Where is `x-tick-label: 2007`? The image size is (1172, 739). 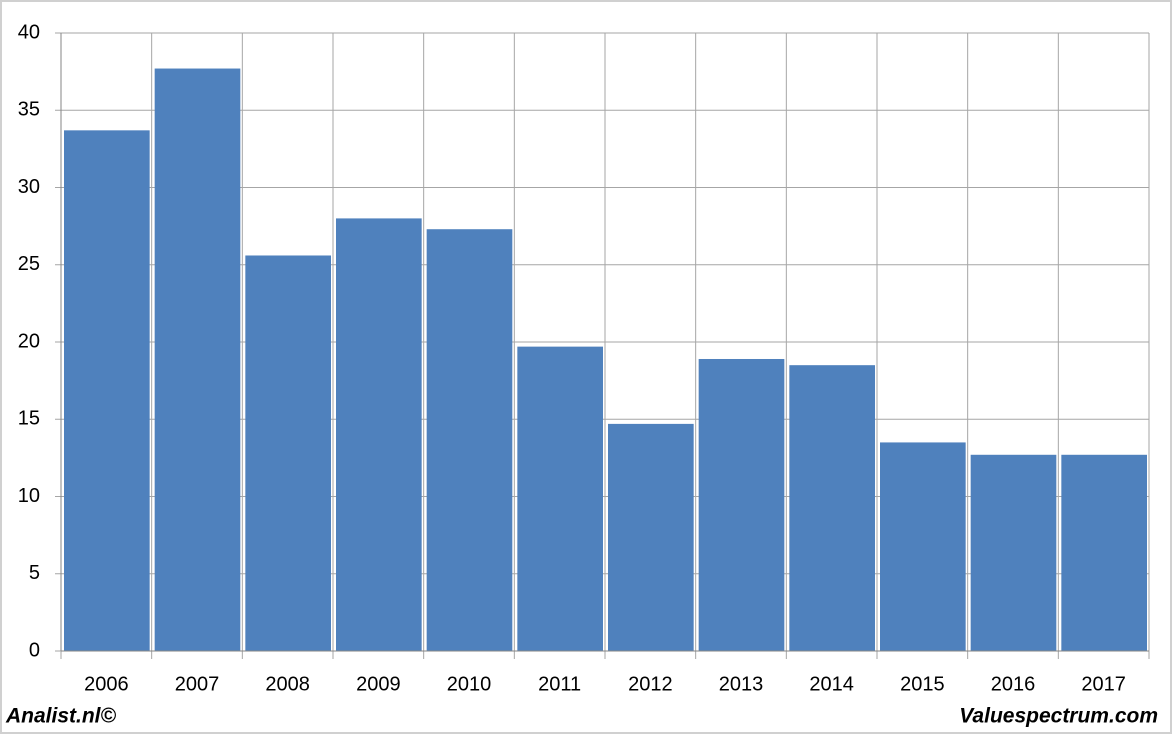 x-tick-label: 2007 is located at coordinates (197, 684).